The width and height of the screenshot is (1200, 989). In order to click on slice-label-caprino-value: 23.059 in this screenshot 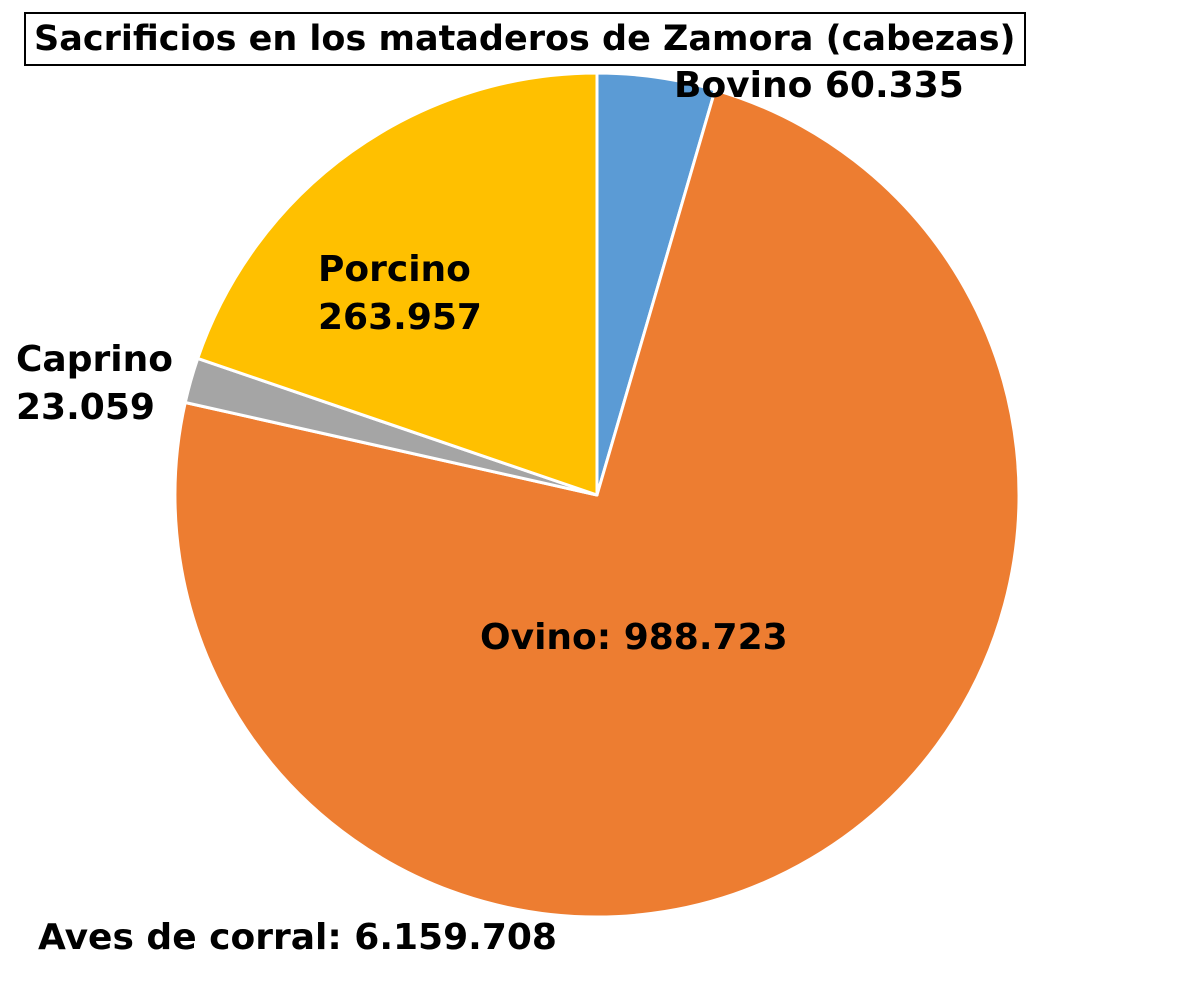, I will do `click(85, 407)`.